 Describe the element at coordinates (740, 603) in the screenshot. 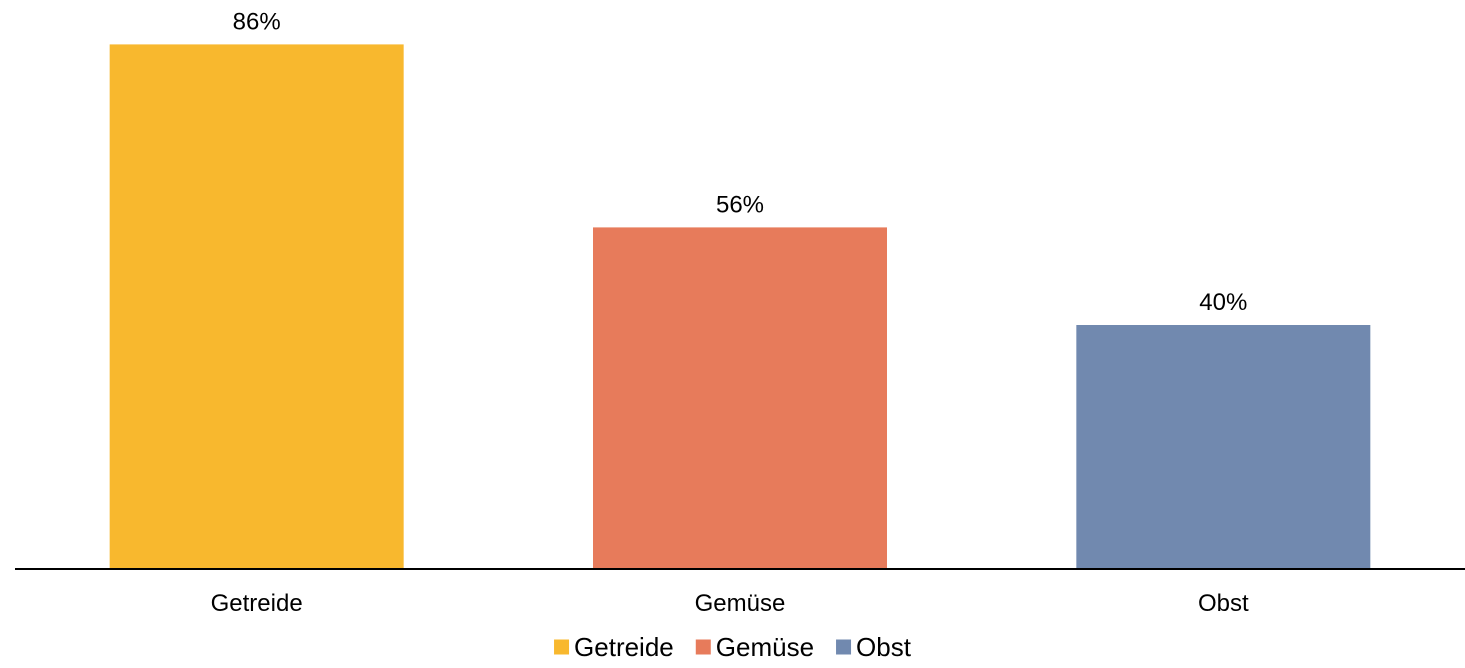

I see `x-tick-label-gemuse: Gemüse` at that location.